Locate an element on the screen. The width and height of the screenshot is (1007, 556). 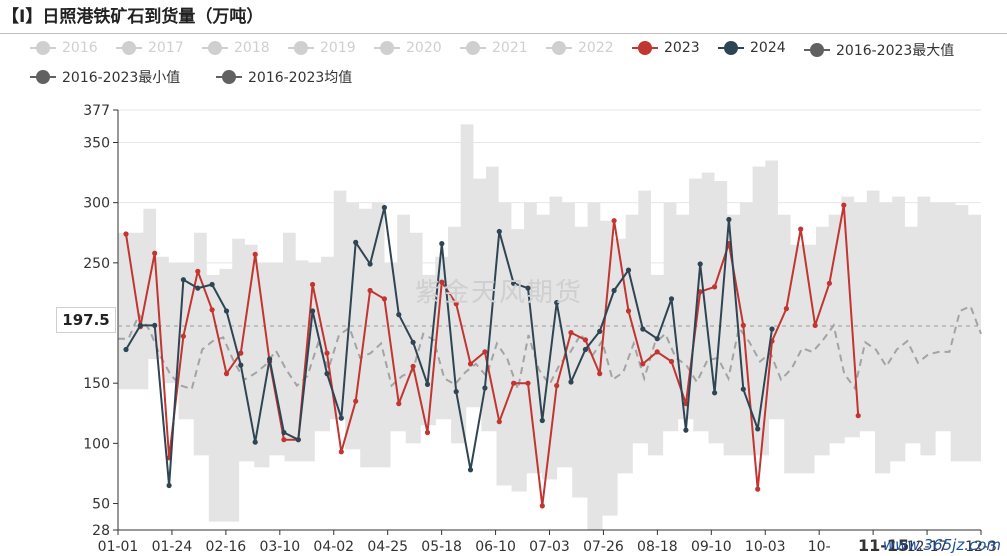
x-tick-label: 08-18 is located at coordinates (657, 547).